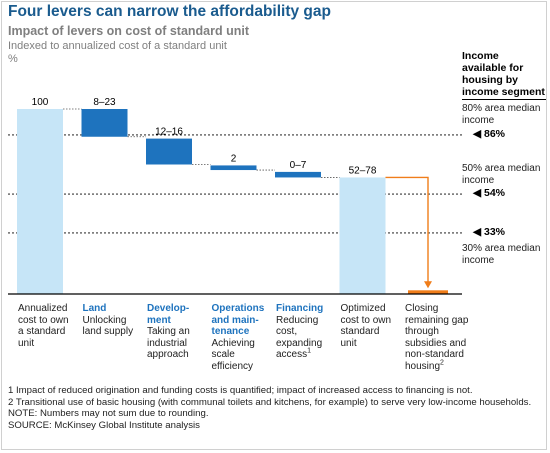 The width and height of the screenshot is (550, 453). I want to click on category-label-0: Annualized cost to own a standard unit, so click(50, 326).